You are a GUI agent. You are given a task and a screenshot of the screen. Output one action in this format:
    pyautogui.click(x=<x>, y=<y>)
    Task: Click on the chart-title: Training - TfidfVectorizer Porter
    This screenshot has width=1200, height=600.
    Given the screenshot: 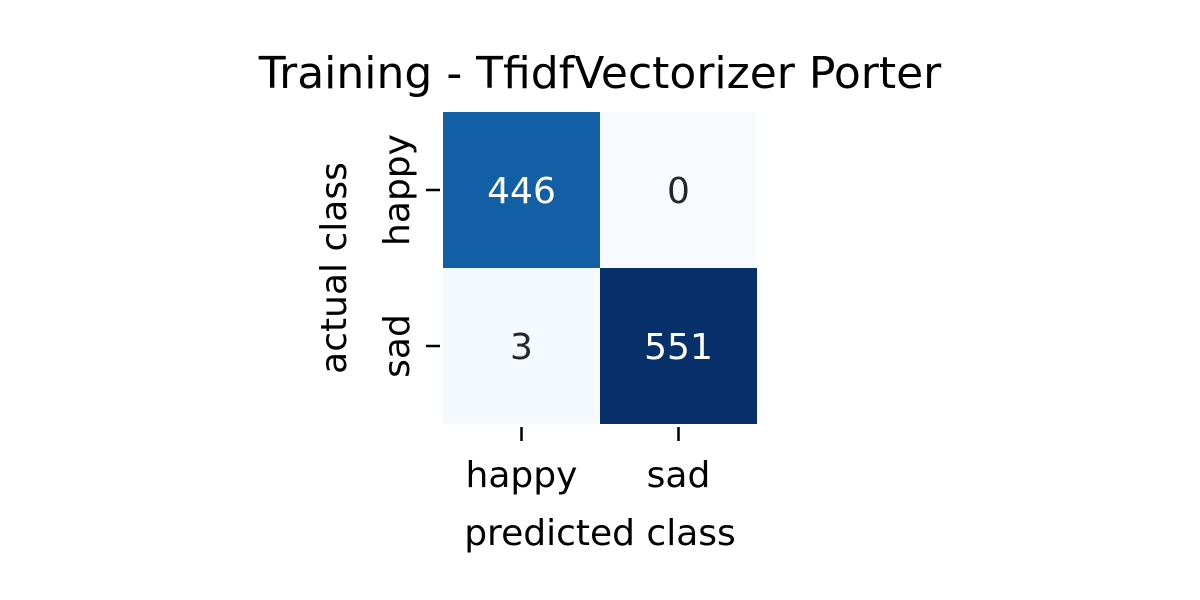 What is the action you would take?
    pyautogui.click(x=600, y=73)
    